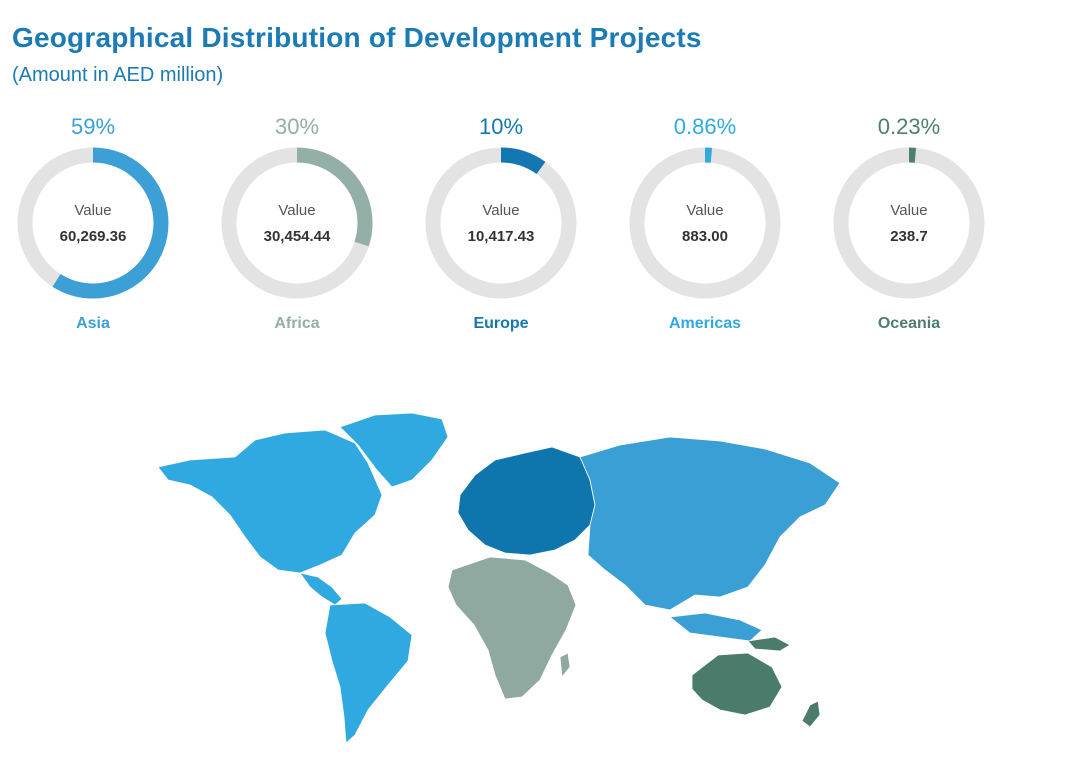 The height and width of the screenshot is (765, 1075). I want to click on map-central-america, so click(321, 589).